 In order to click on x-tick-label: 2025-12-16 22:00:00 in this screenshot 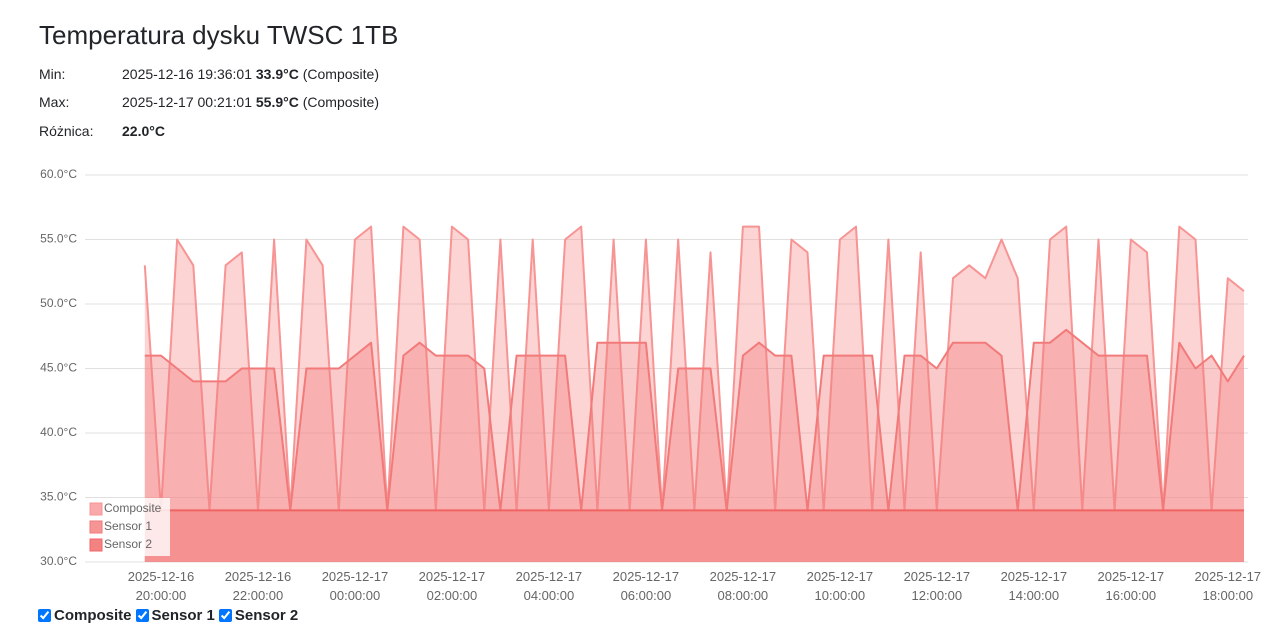, I will do `click(258, 586)`.